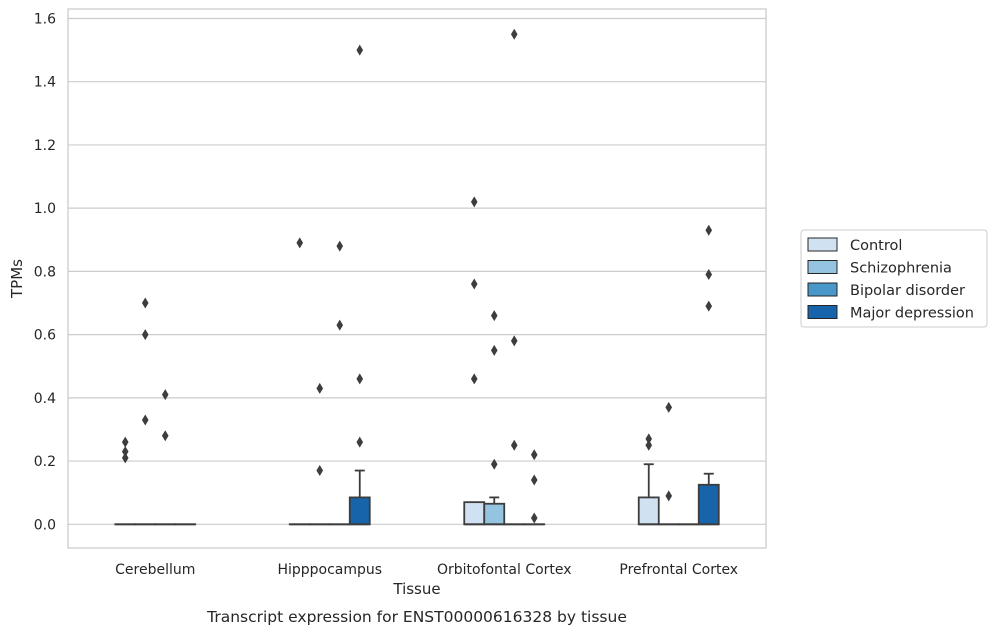  Describe the element at coordinates (416, 589) in the screenshot. I see `x-axis-label: Tissue` at that location.